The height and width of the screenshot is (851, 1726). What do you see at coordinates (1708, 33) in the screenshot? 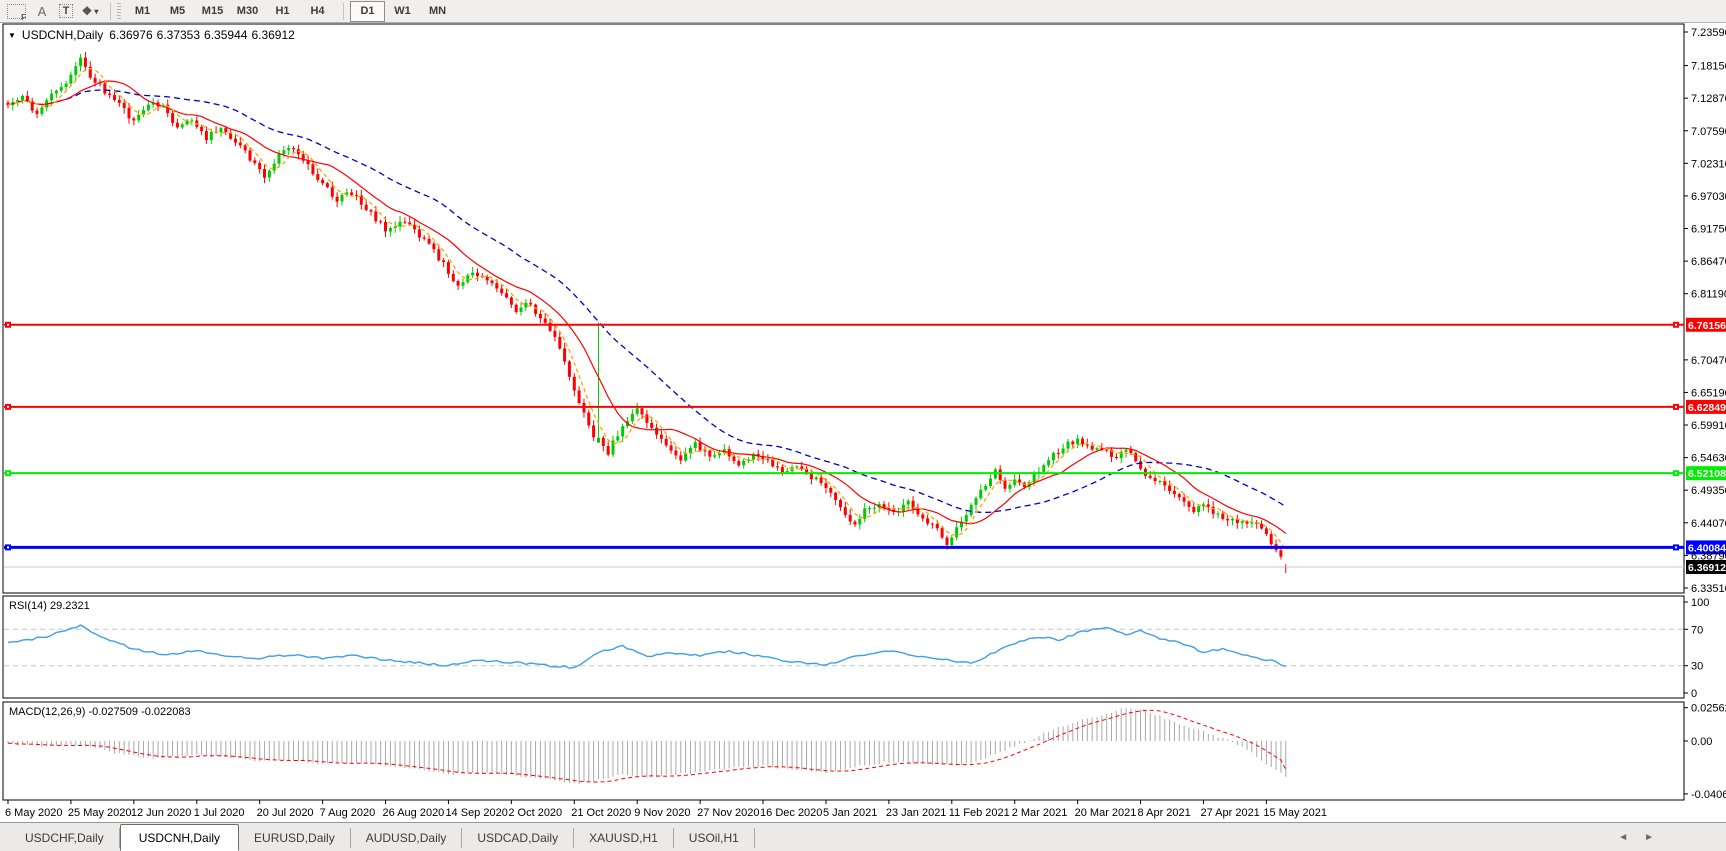
I see `svg-text: 7.23590` at bounding box center [1708, 33].